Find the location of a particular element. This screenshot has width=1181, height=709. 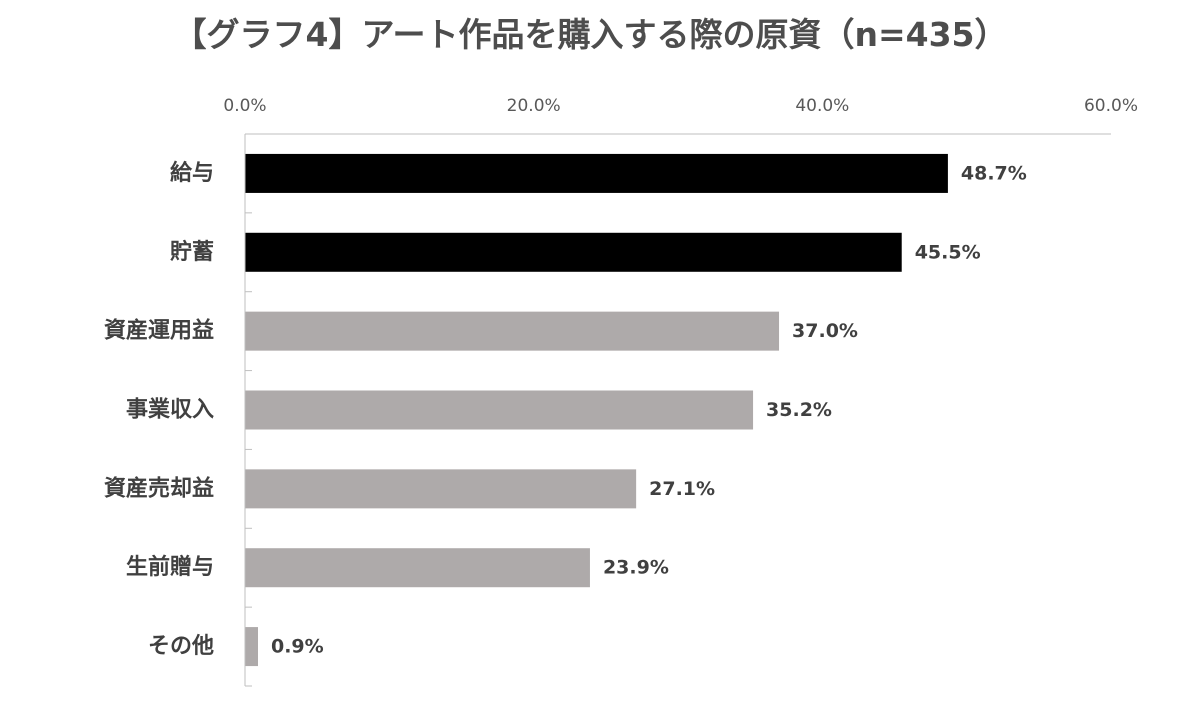

category-label: 資産売却益 is located at coordinates (159, 488).